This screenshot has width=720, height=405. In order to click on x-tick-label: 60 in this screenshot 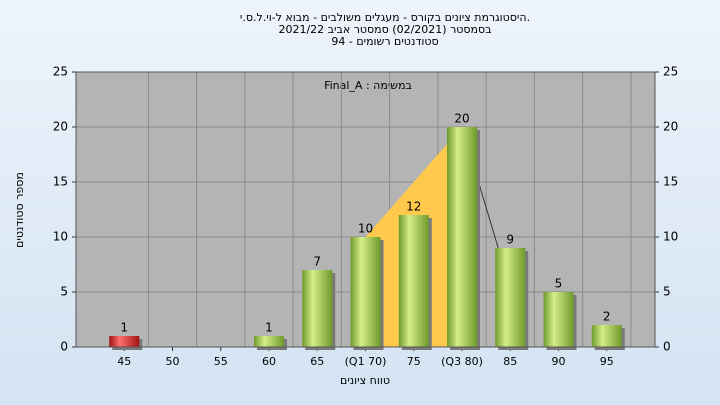, I will do `click(269, 361)`.